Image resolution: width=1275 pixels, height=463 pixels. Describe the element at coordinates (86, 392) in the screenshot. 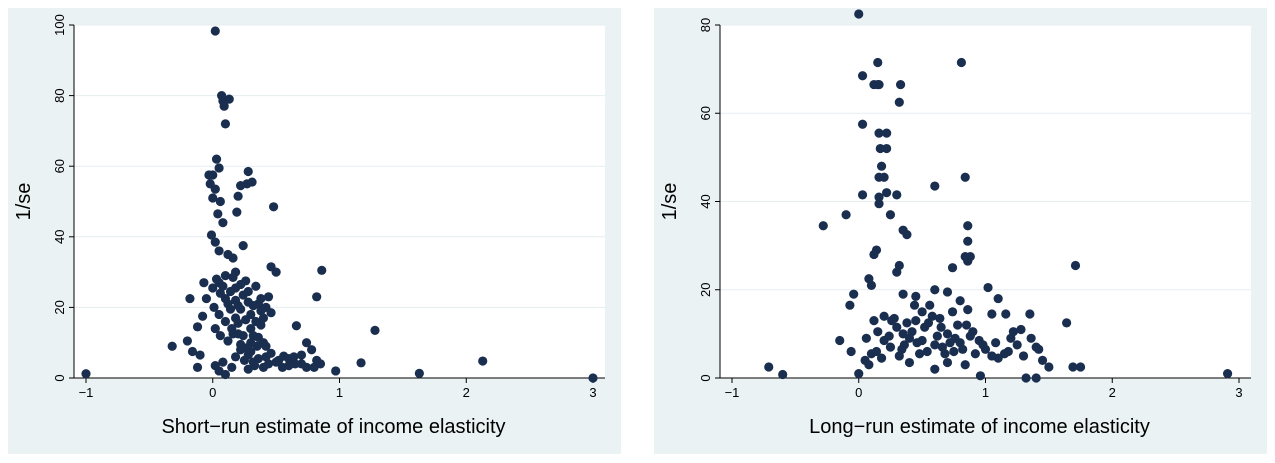

I see `x-tick-label: −1` at that location.